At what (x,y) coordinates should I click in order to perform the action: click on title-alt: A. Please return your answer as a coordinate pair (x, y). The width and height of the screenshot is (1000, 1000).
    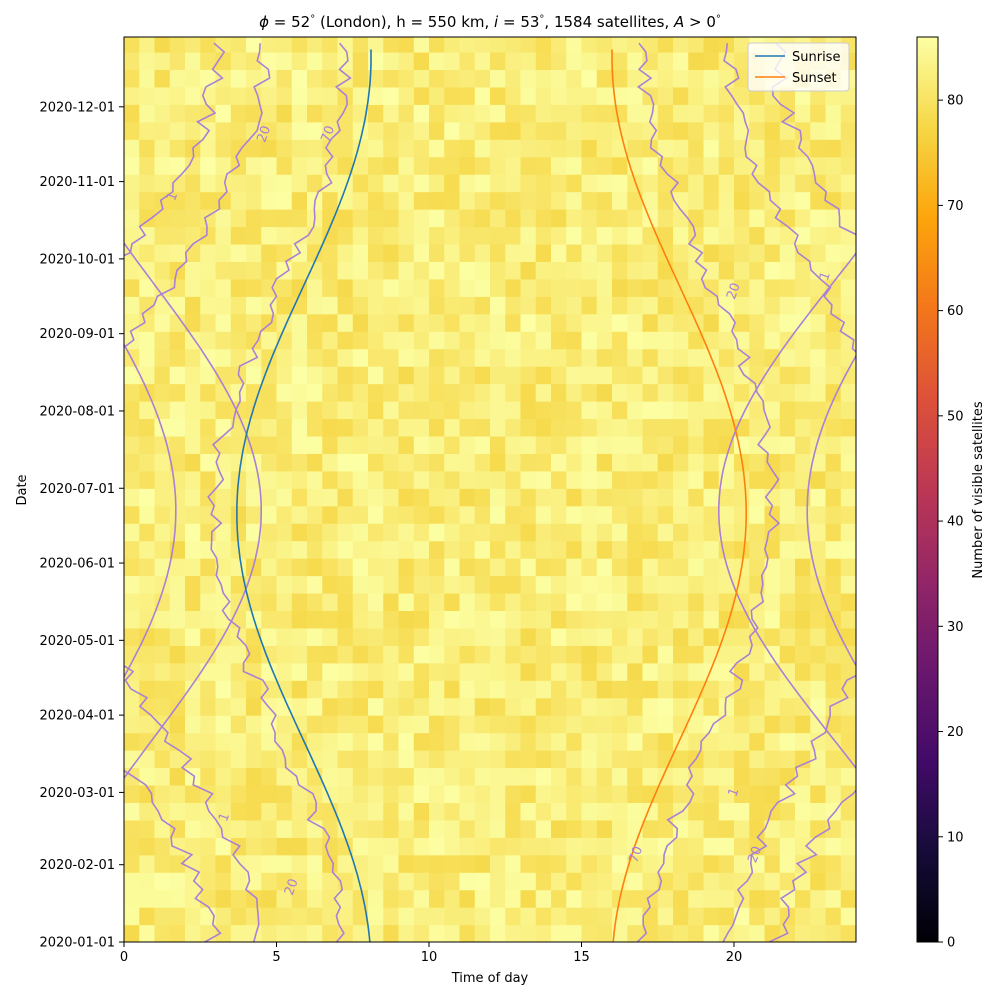
    Looking at the image, I should click on (678, 22).